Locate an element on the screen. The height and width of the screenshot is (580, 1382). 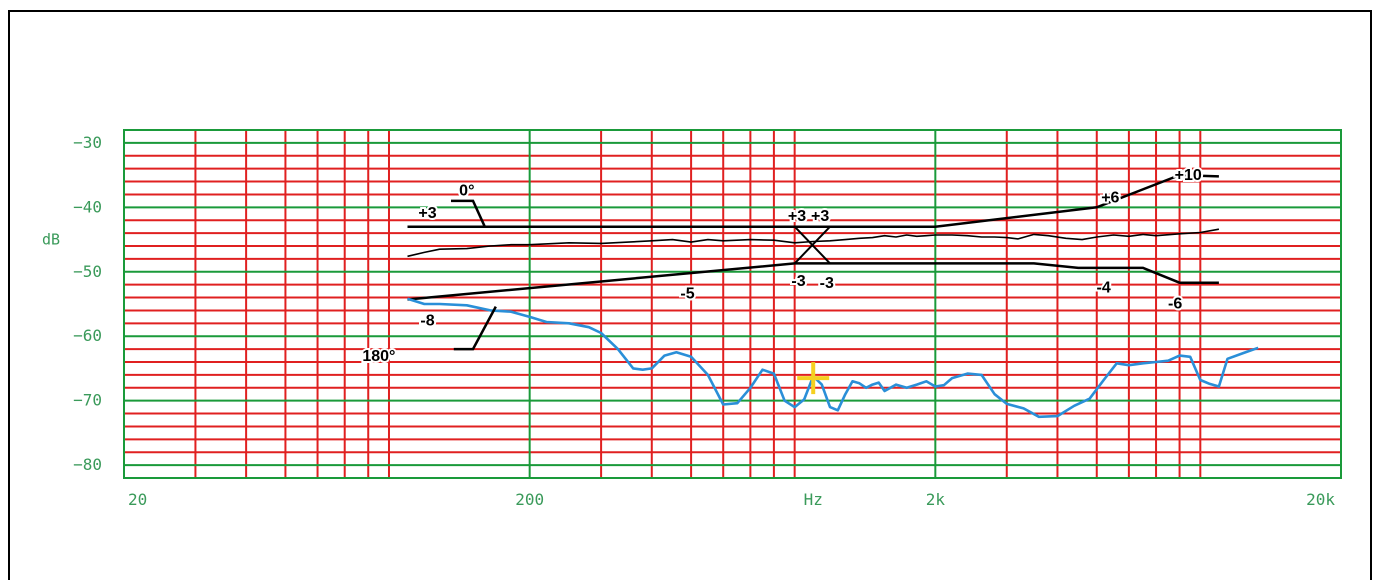
x-tick-label: 20 is located at coordinates (137, 499).